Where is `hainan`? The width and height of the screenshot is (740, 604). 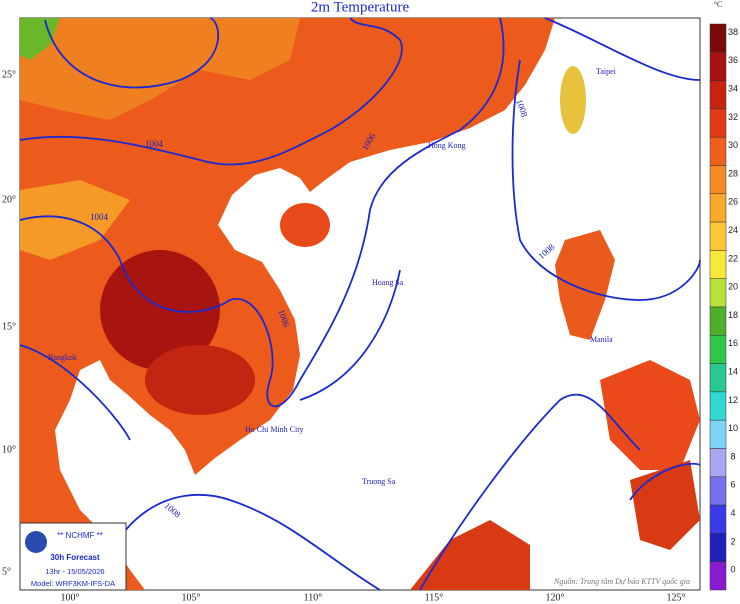 hainan is located at coordinates (305, 225).